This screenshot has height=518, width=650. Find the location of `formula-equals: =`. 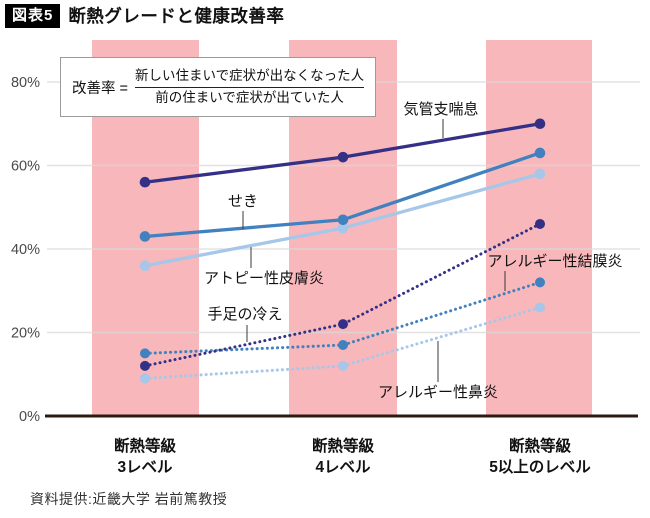

formula-equals: = is located at coordinates (123, 88).